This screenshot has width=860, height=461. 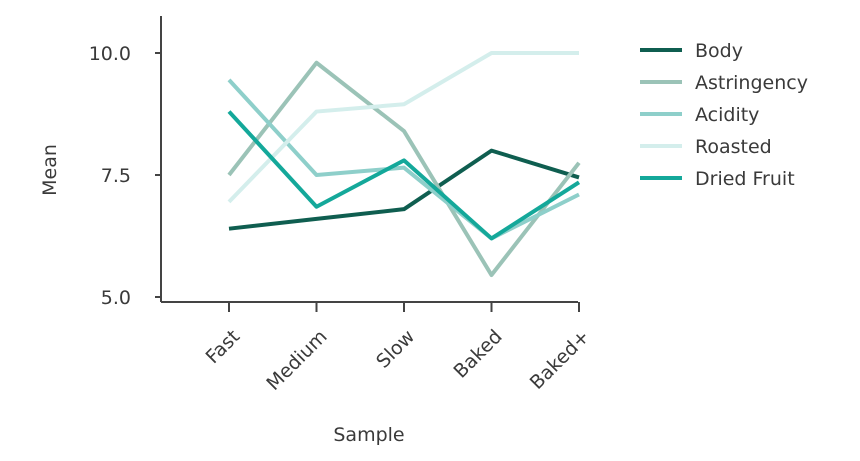 What do you see at coordinates (691, 51) in the screenshot?
I see `legend-item-body: Body` at bounding box center [691, 51].